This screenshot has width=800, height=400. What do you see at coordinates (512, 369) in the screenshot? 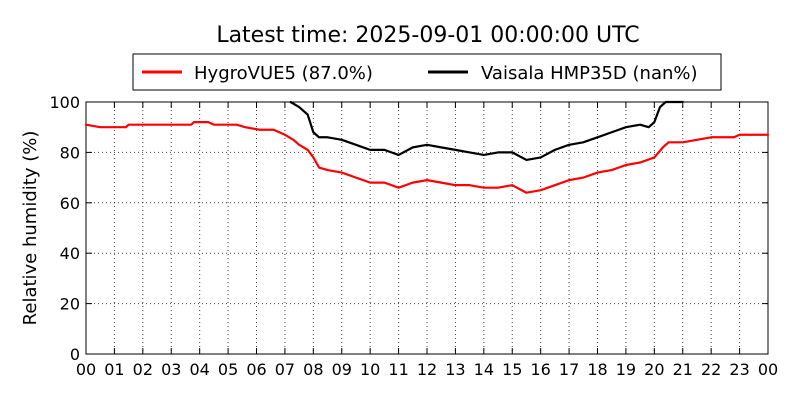
I see `x-tick-label: 15` at bounding box center [512, 369].